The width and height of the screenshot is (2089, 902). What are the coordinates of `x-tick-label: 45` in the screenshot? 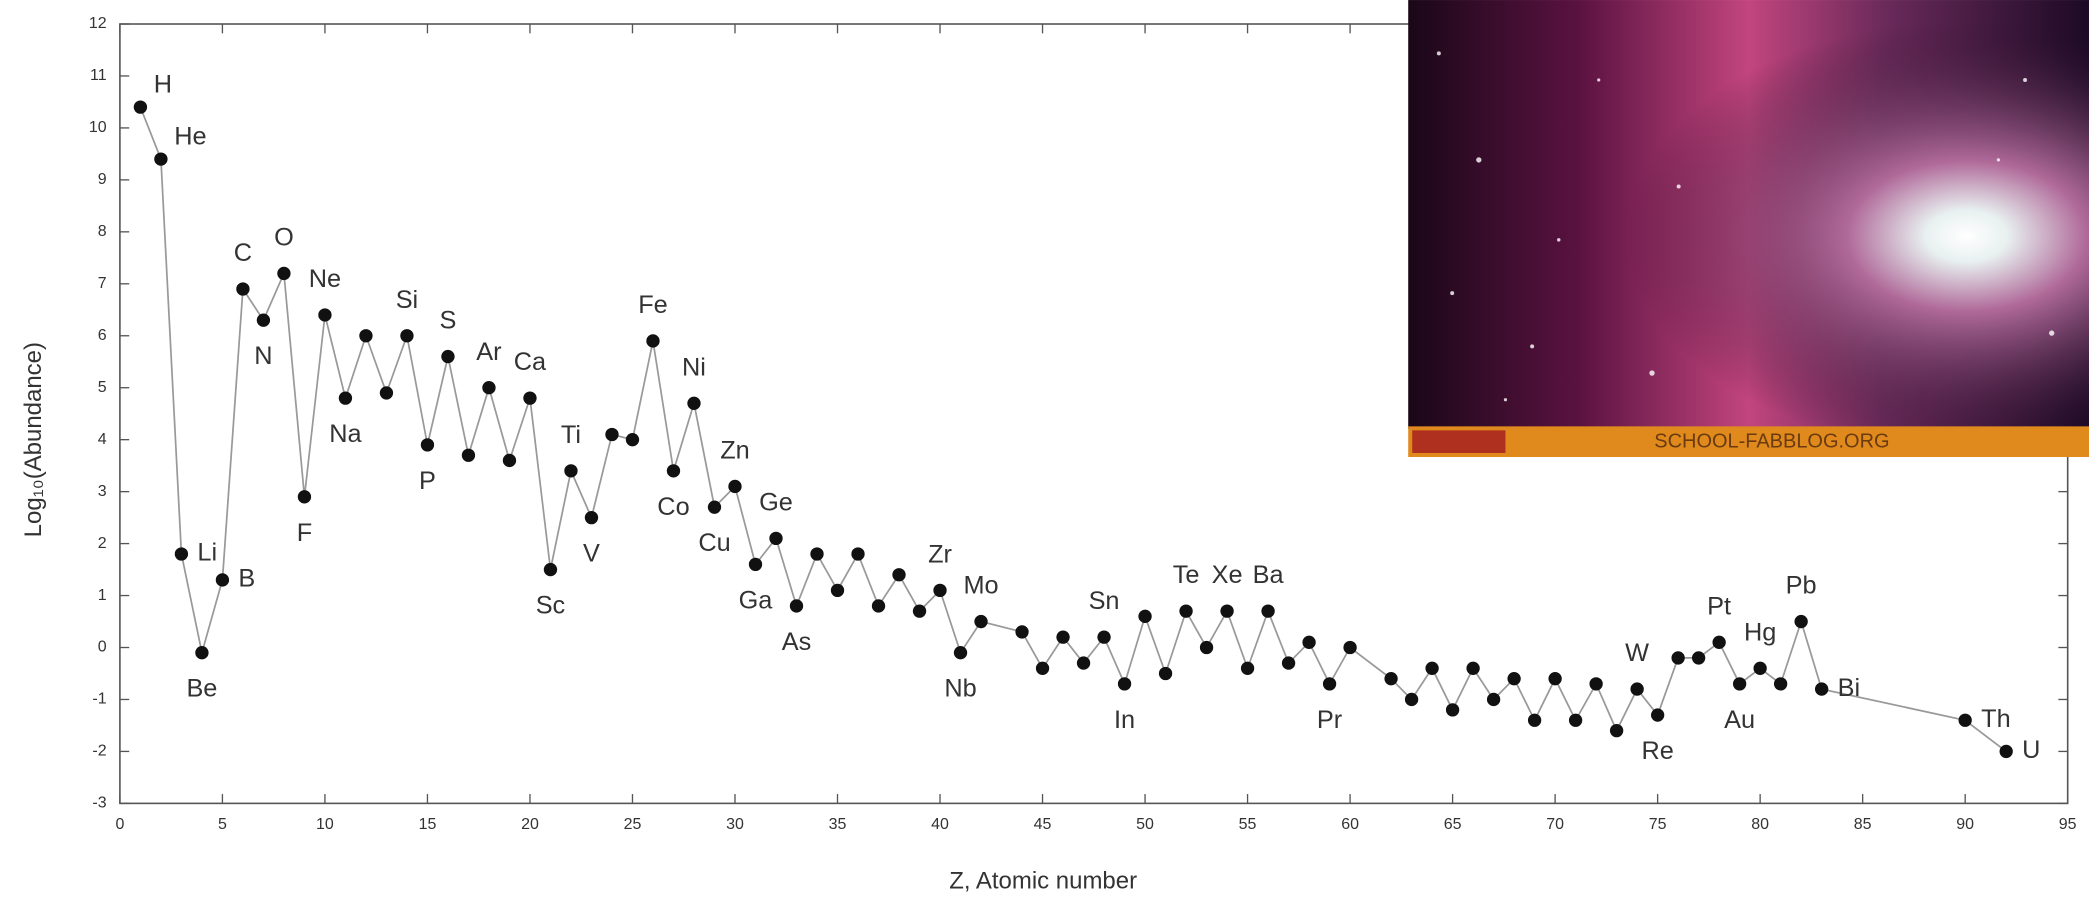 It's located at (1043, 824).